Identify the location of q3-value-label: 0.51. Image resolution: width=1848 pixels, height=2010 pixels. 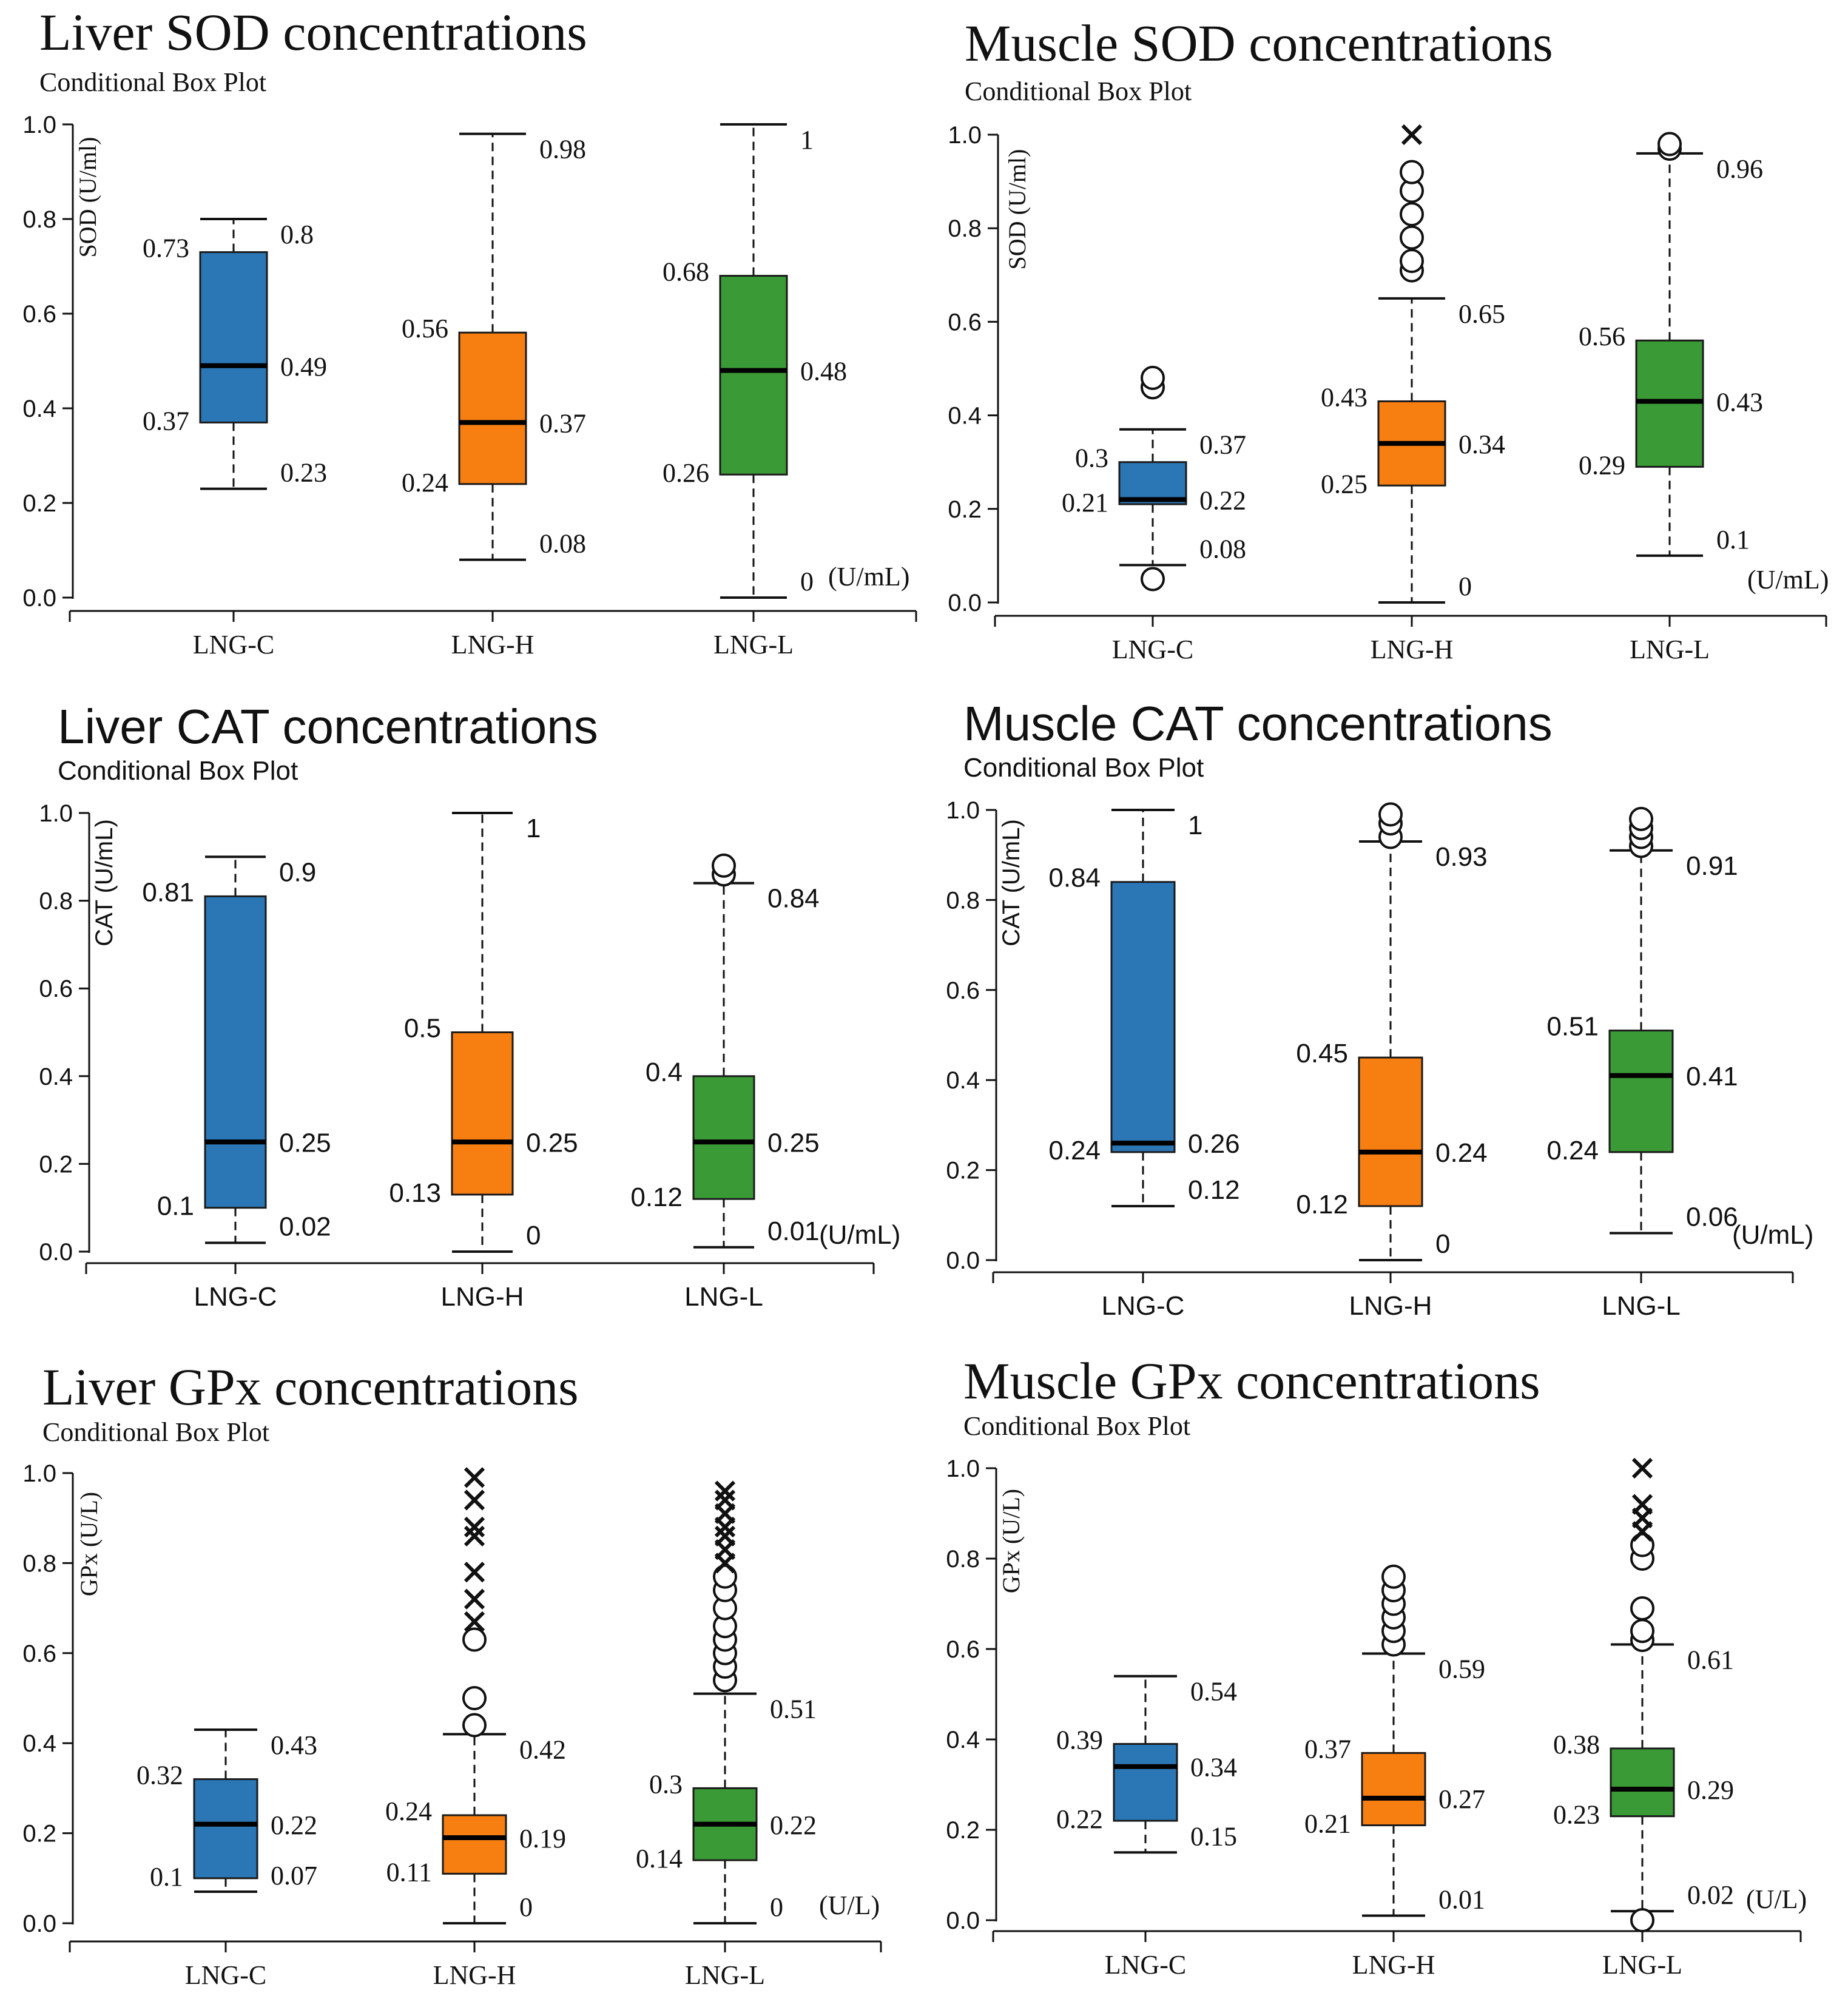
(1572, 1027).